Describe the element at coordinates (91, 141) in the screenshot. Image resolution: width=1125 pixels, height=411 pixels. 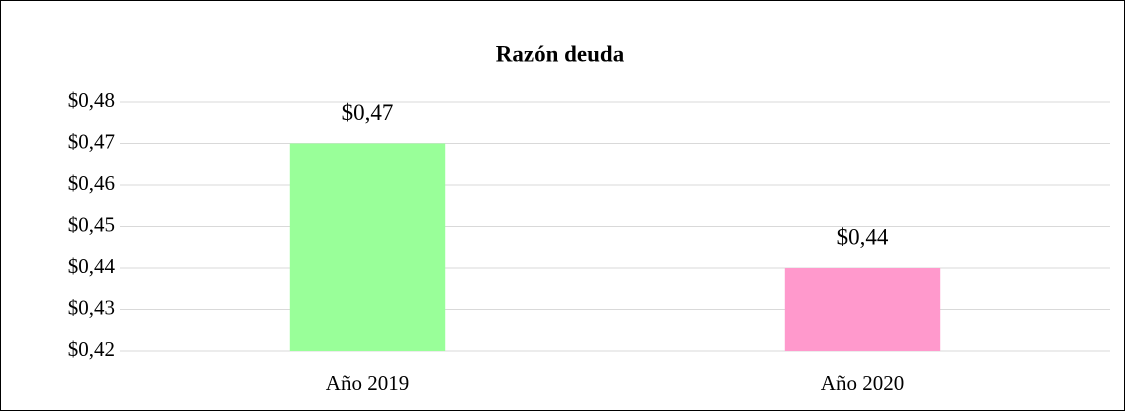
I see `y-tick-label: $0,47` at that location.